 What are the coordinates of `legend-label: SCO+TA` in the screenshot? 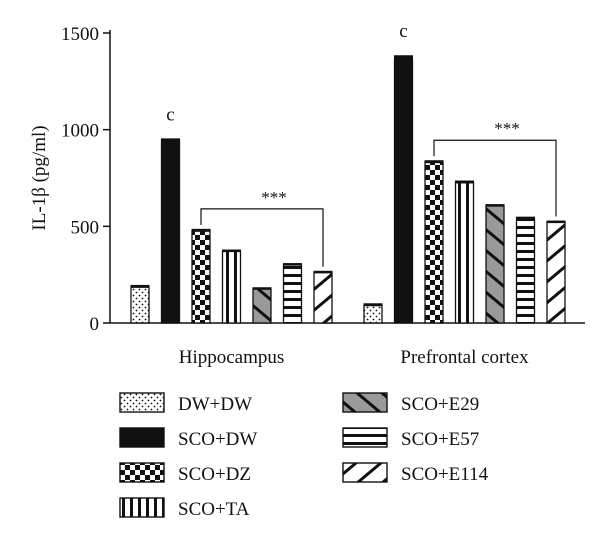 It's located at (214, 509).